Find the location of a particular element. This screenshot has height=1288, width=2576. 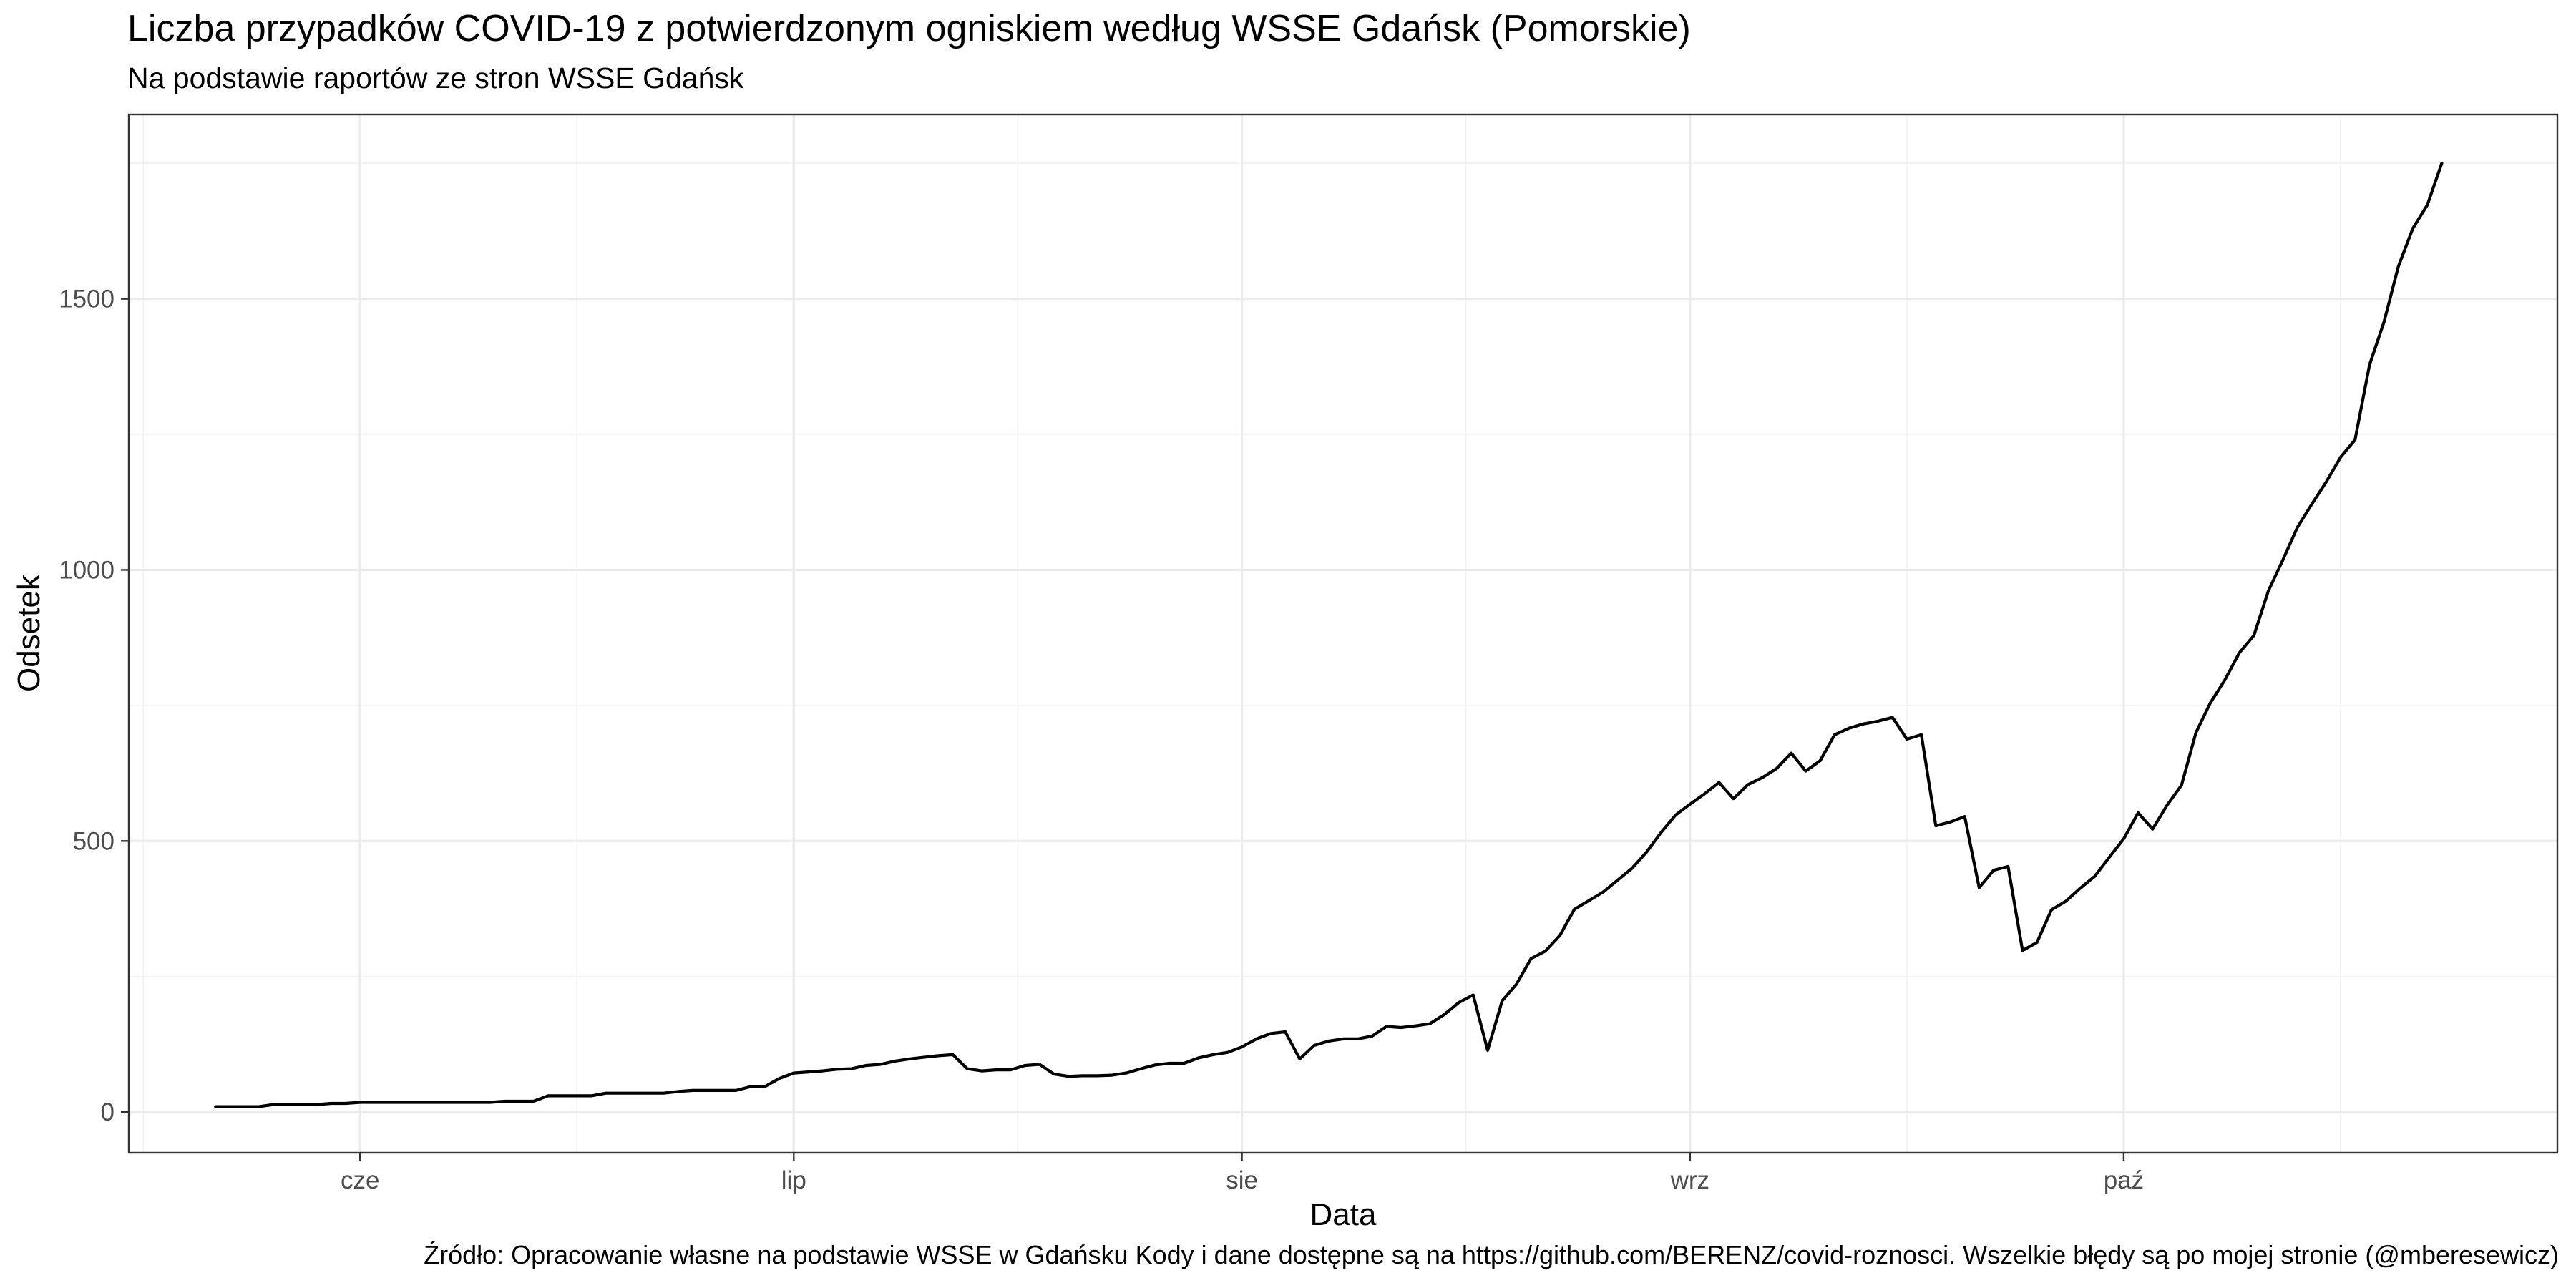

x-tick-label: paź is located at coordinates (2124, 1180).